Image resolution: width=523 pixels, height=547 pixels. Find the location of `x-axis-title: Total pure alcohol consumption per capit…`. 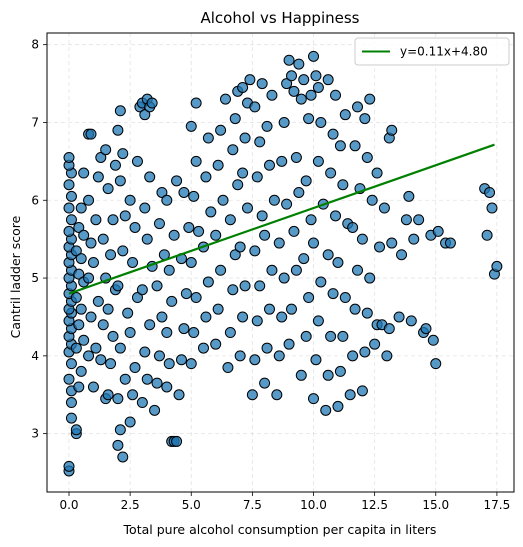

x-axis-title: Total pure alcohol consumption per capit… is located at coordinates (280, 529).